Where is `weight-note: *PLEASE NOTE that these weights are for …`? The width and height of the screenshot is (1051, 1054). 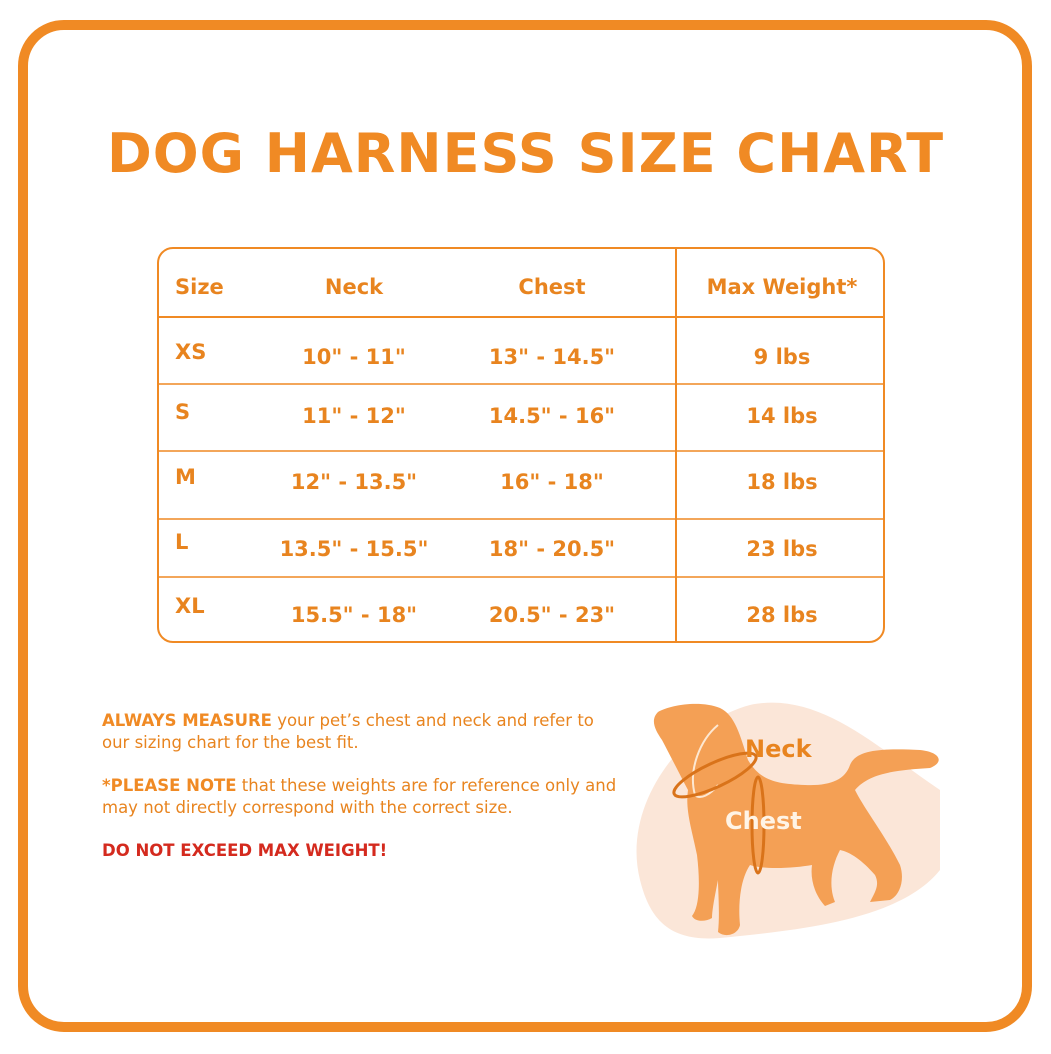
weight-note: *PLEASE NOTE that these weights are for … is located at coordinates (362, 797).